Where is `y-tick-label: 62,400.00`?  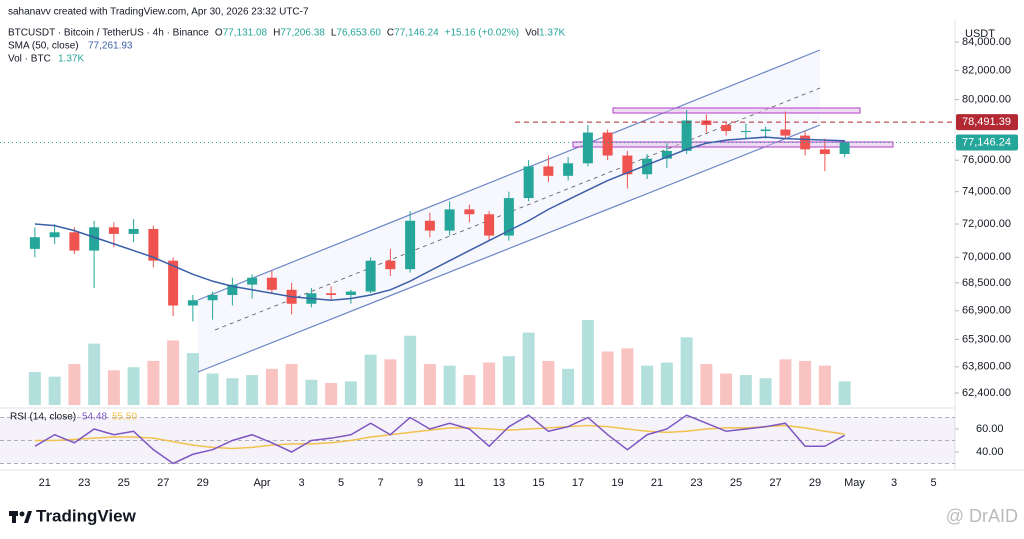 y-tick-label: 62,400.00 is located at coordinates (986, 393).